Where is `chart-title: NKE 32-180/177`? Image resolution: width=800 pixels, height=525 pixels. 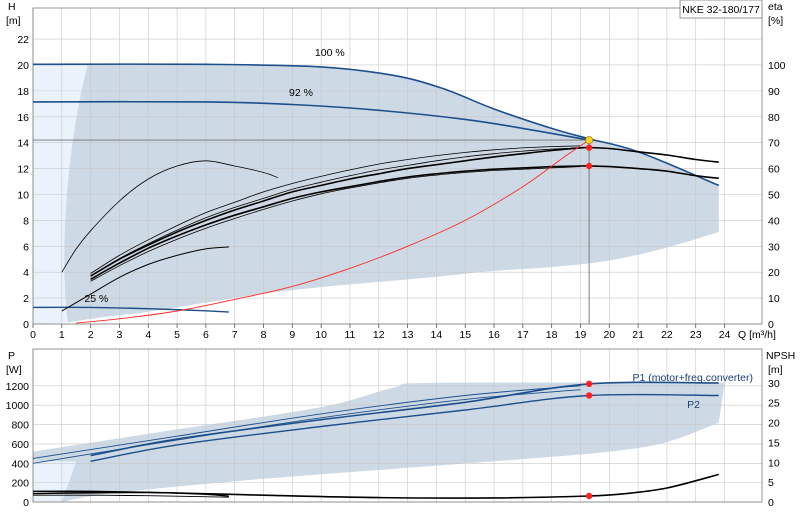
chart-title: NKE 32-180/177 is located at coordinates (721, 10).